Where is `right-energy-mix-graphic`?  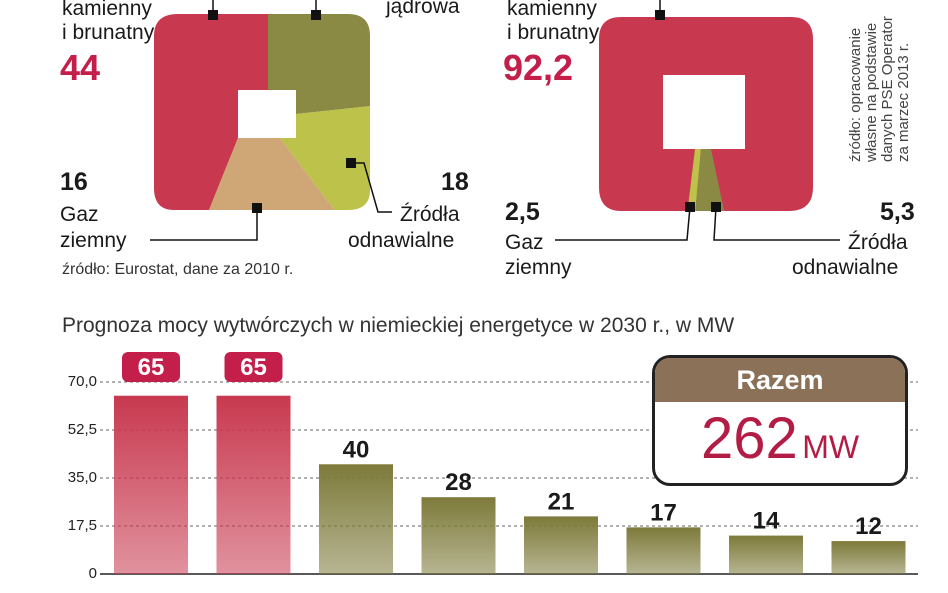
right-energy-mix-graphic is located at coordinates (706, 114).